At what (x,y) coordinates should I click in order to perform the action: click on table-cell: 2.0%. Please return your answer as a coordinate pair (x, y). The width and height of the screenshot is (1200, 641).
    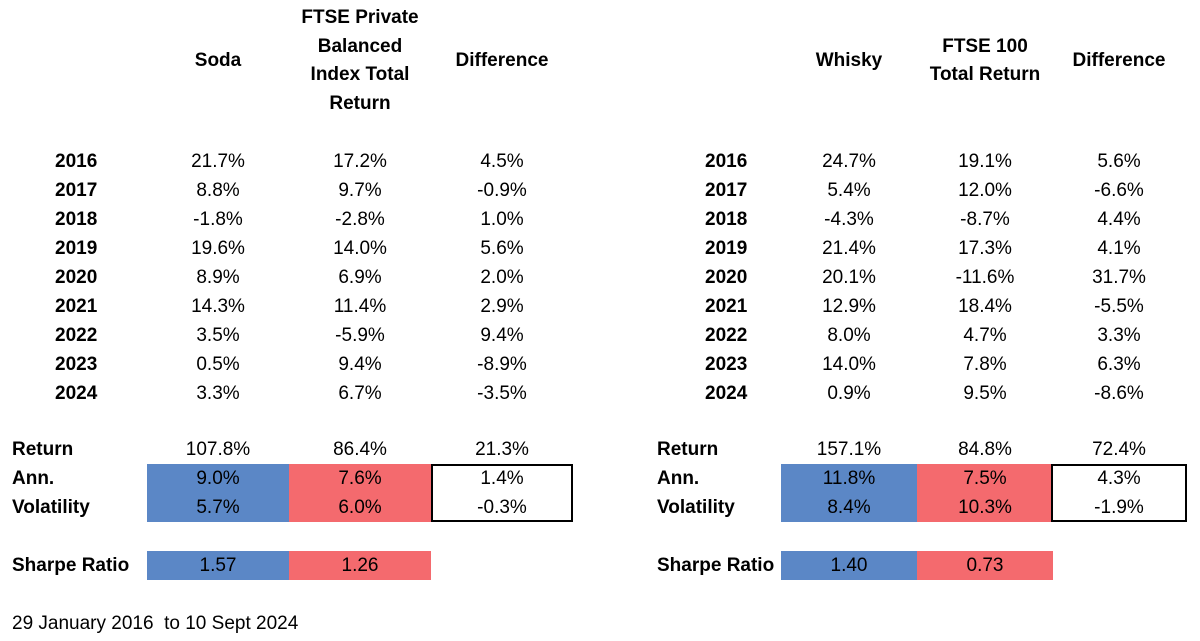
    Looking at the image, I should click on (502, 277).